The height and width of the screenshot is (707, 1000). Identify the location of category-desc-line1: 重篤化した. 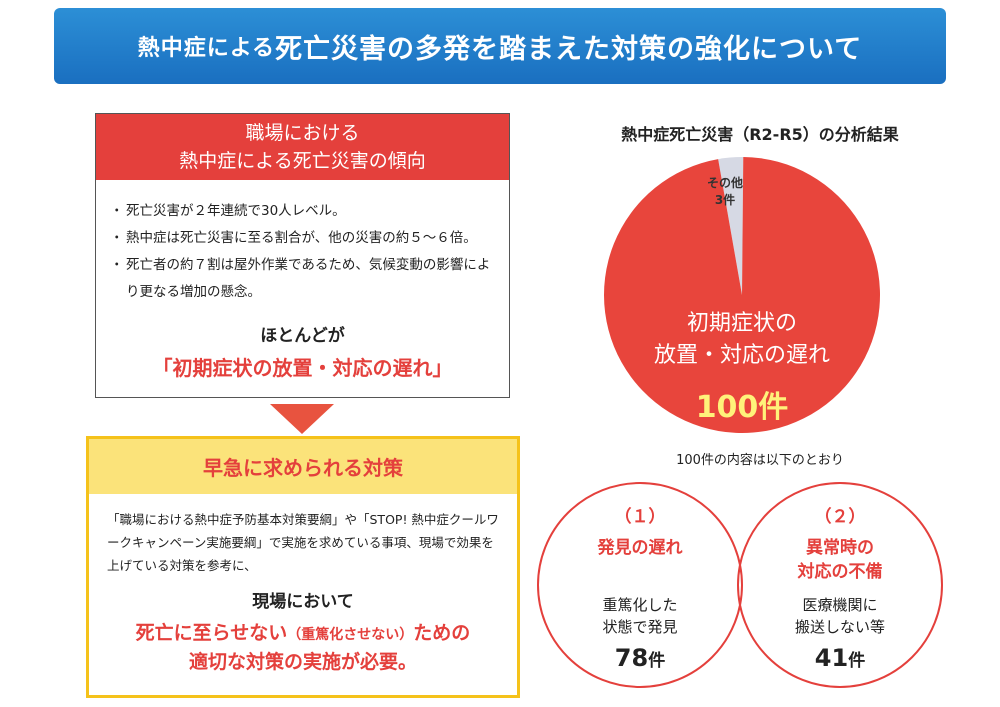
(639, 605).